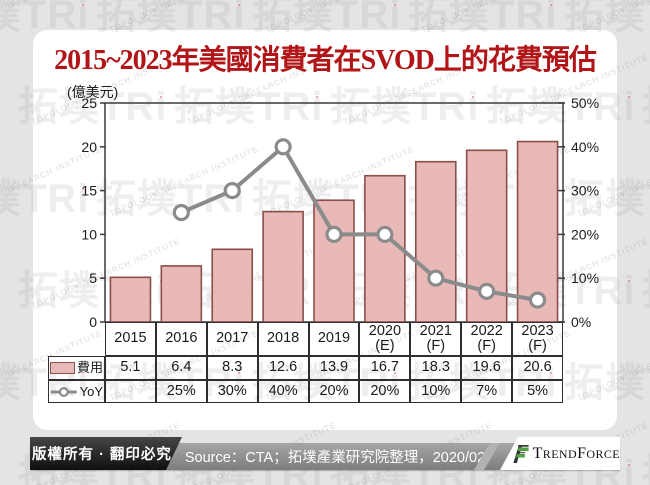 This screenshot has height=485, width=650. What do you see at coordinates (521, 453) in the screenshot?
I see `trendforce-logo-icon` at bounding box center [521, 453].